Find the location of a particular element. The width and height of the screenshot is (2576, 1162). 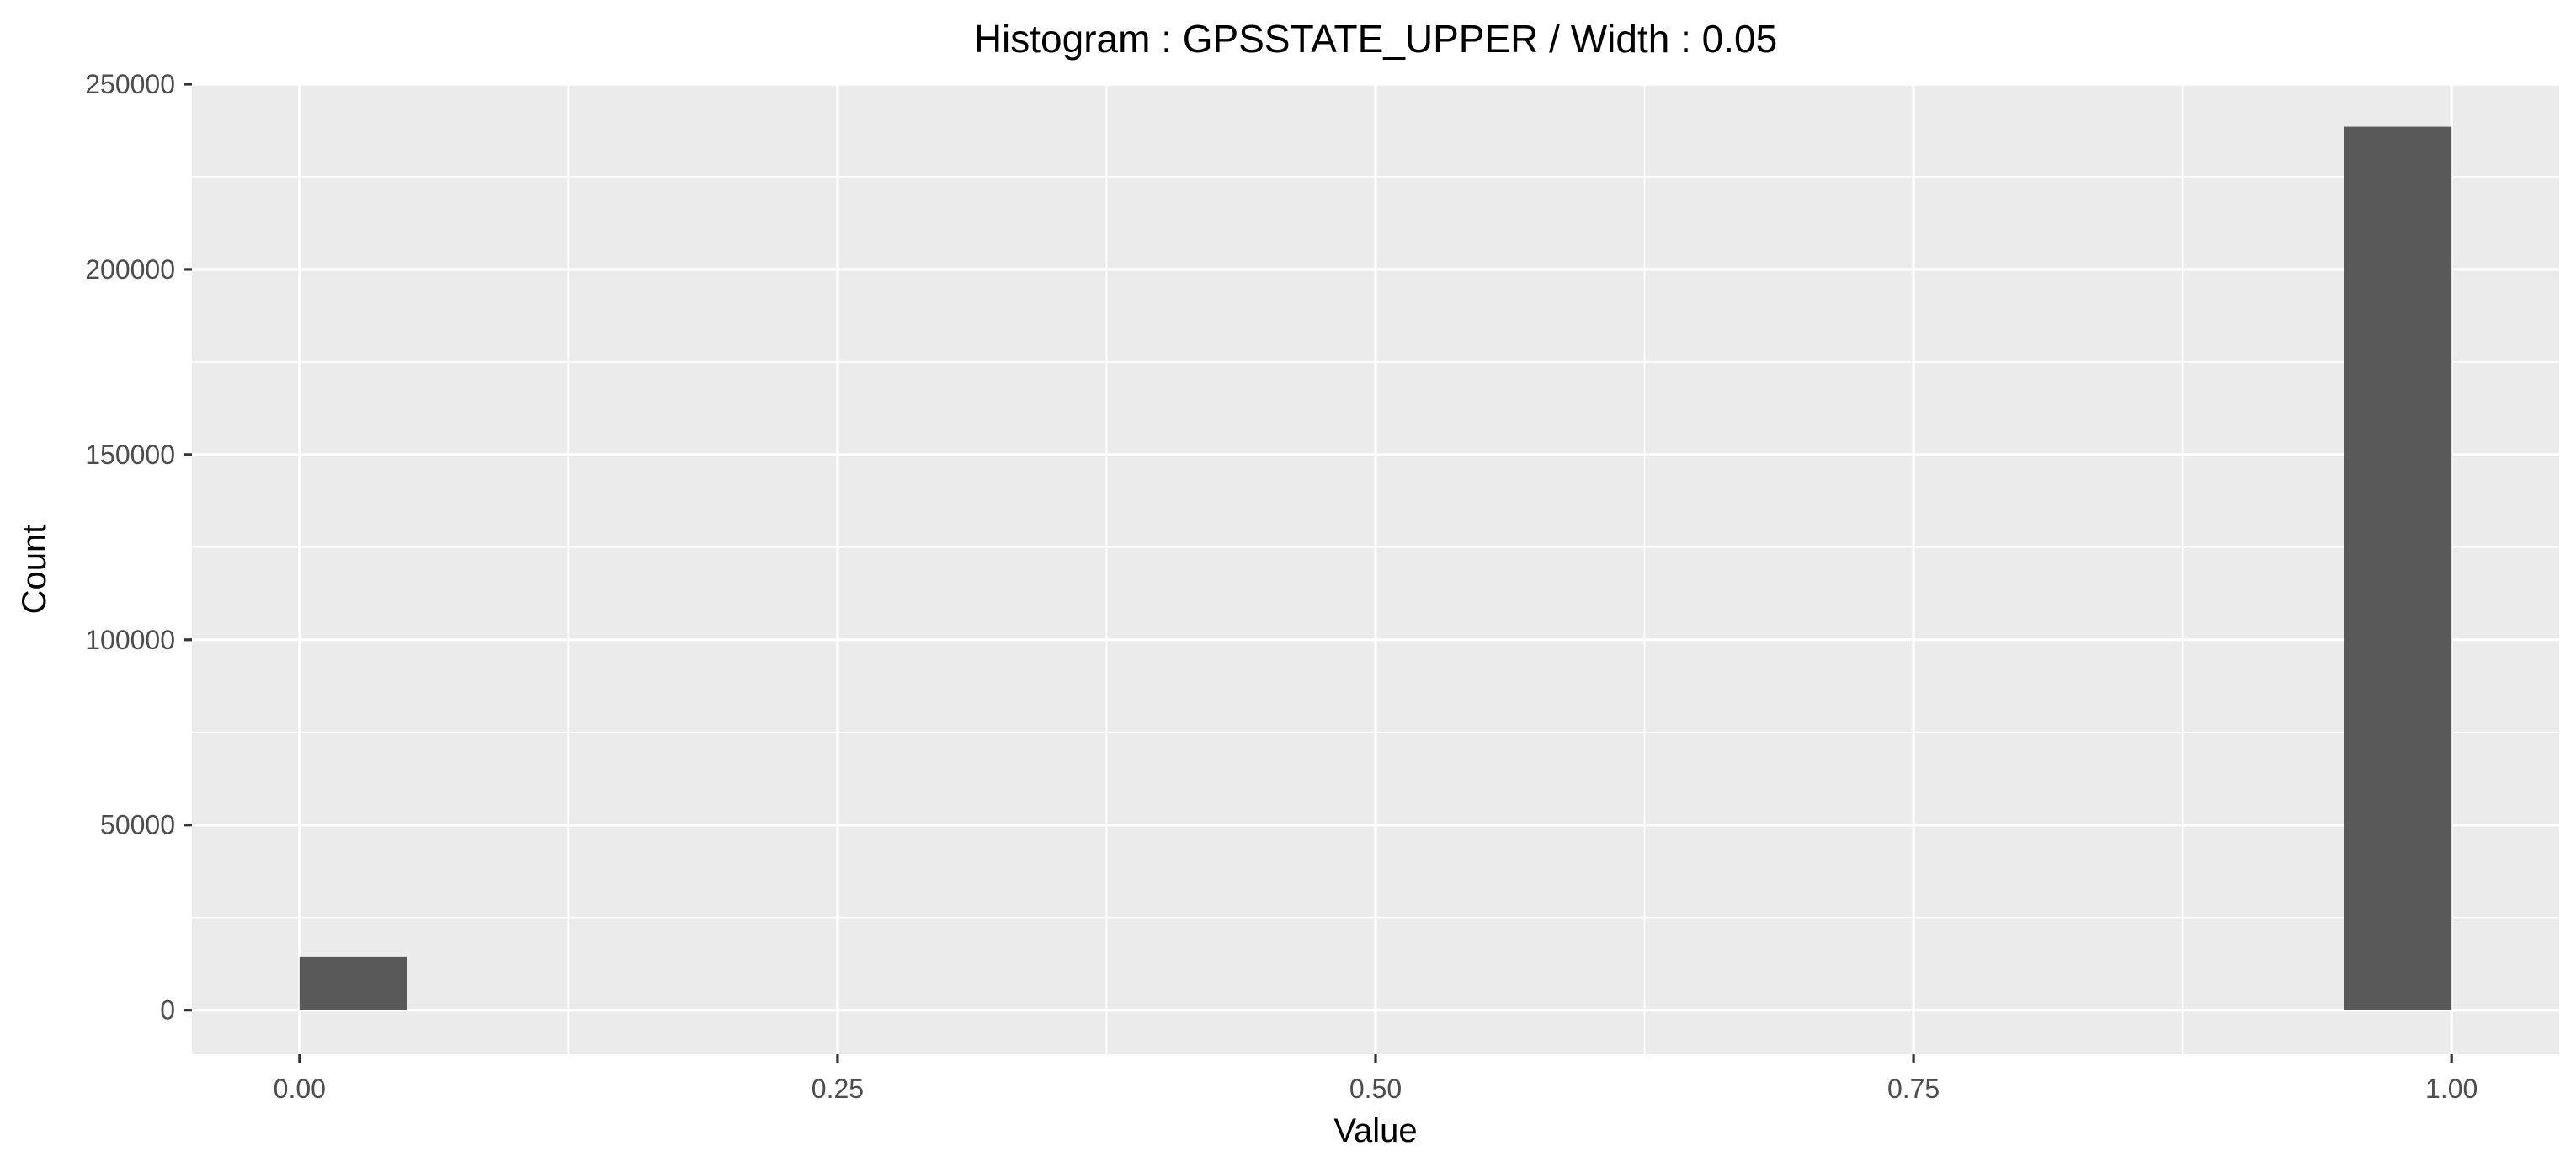

x-axis-label: Value is located at coordinates (1375, 1130).